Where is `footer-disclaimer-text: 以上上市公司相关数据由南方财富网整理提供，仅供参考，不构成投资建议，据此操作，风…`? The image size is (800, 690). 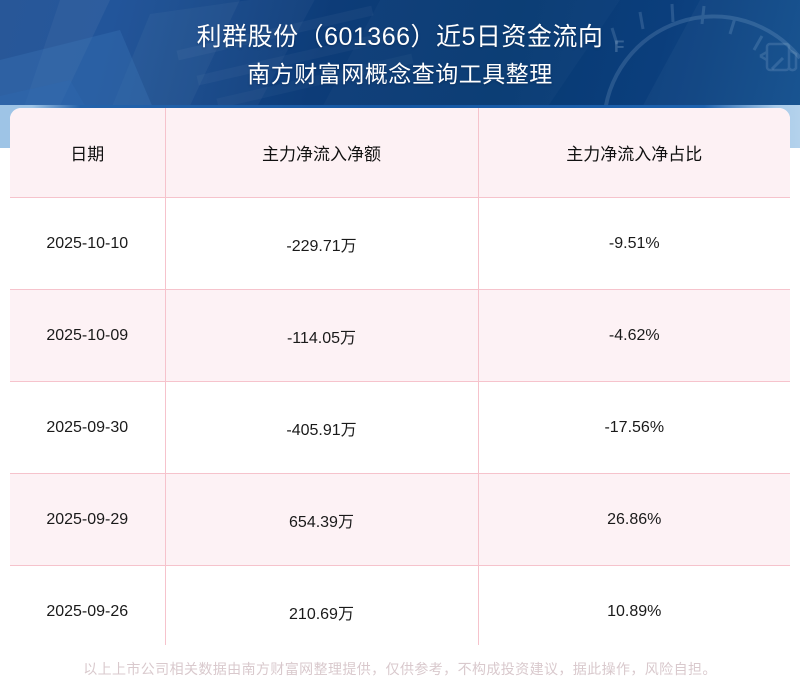
footer-disclaimer-text: 以上上市公司相关数据由南方财富网整理提供，仅供参考，不构成投资建议，据此操作，风… is located at coordinates (400, 669).